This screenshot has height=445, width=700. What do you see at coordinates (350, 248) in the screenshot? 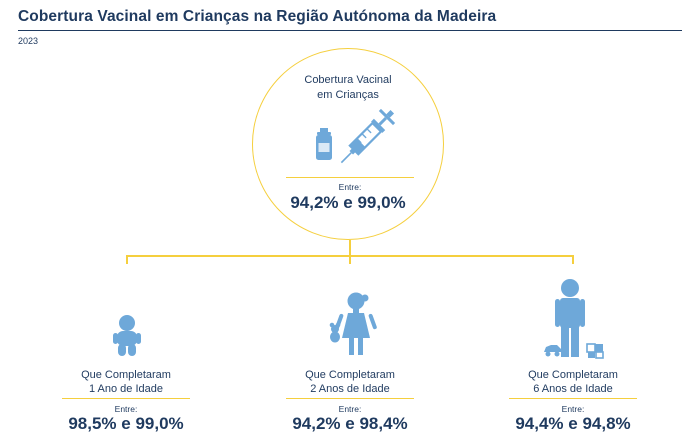
I see `connector-vertical-main` at bounding box center [350, 248].